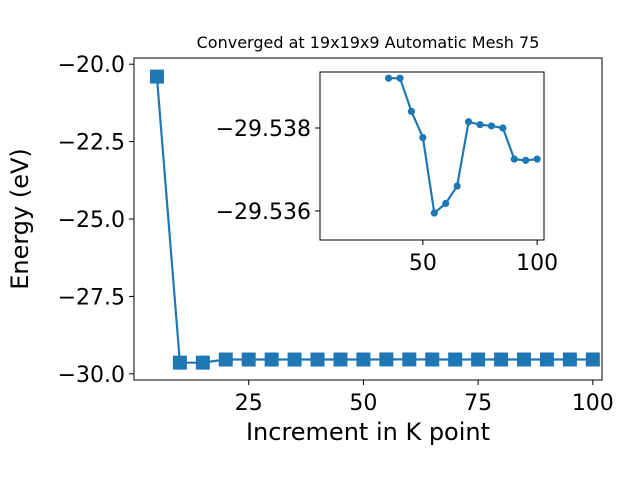 The height and width of the screenshot is (480, 640). What do you see at coordinates (249, 403) in the screenshot?
I see `x-tick-label: 25` at bounding box center [249, 403].